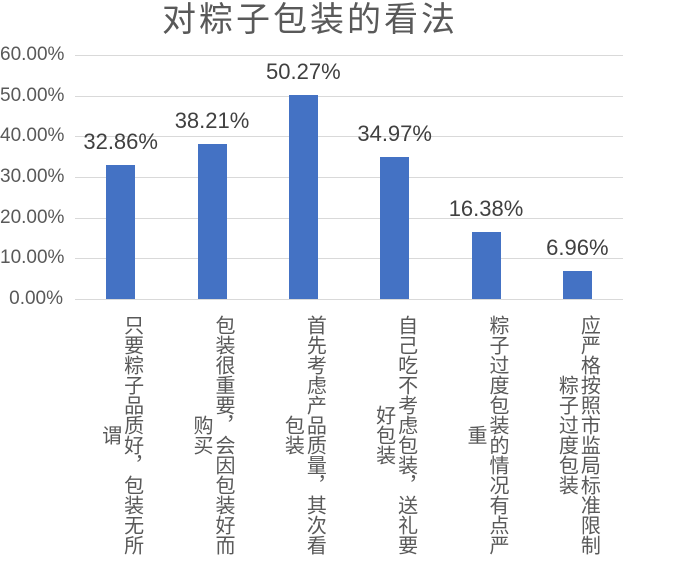  I want to click on bar-value-label: 32.86%, so click(120, 142).